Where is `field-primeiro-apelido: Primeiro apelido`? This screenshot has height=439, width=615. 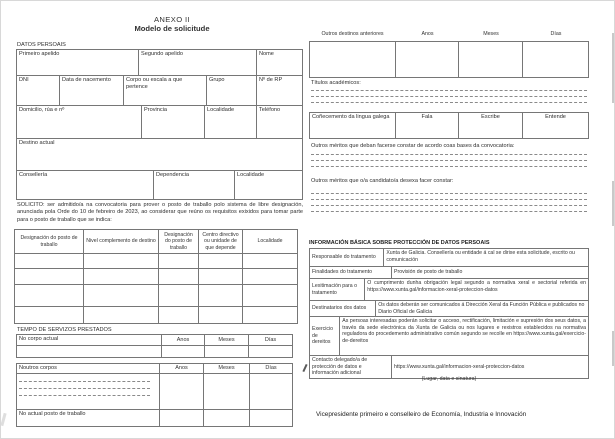 field-primeiro-apelido: Primeiro apelido is located at coordinates (78, 62).